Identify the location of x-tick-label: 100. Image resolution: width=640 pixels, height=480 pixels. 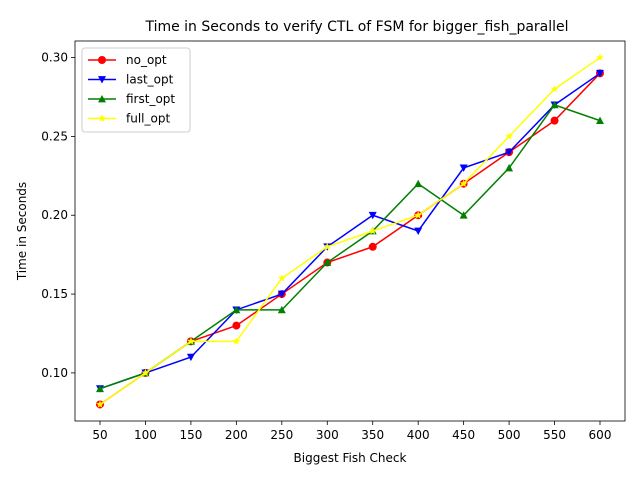
(145, 435).